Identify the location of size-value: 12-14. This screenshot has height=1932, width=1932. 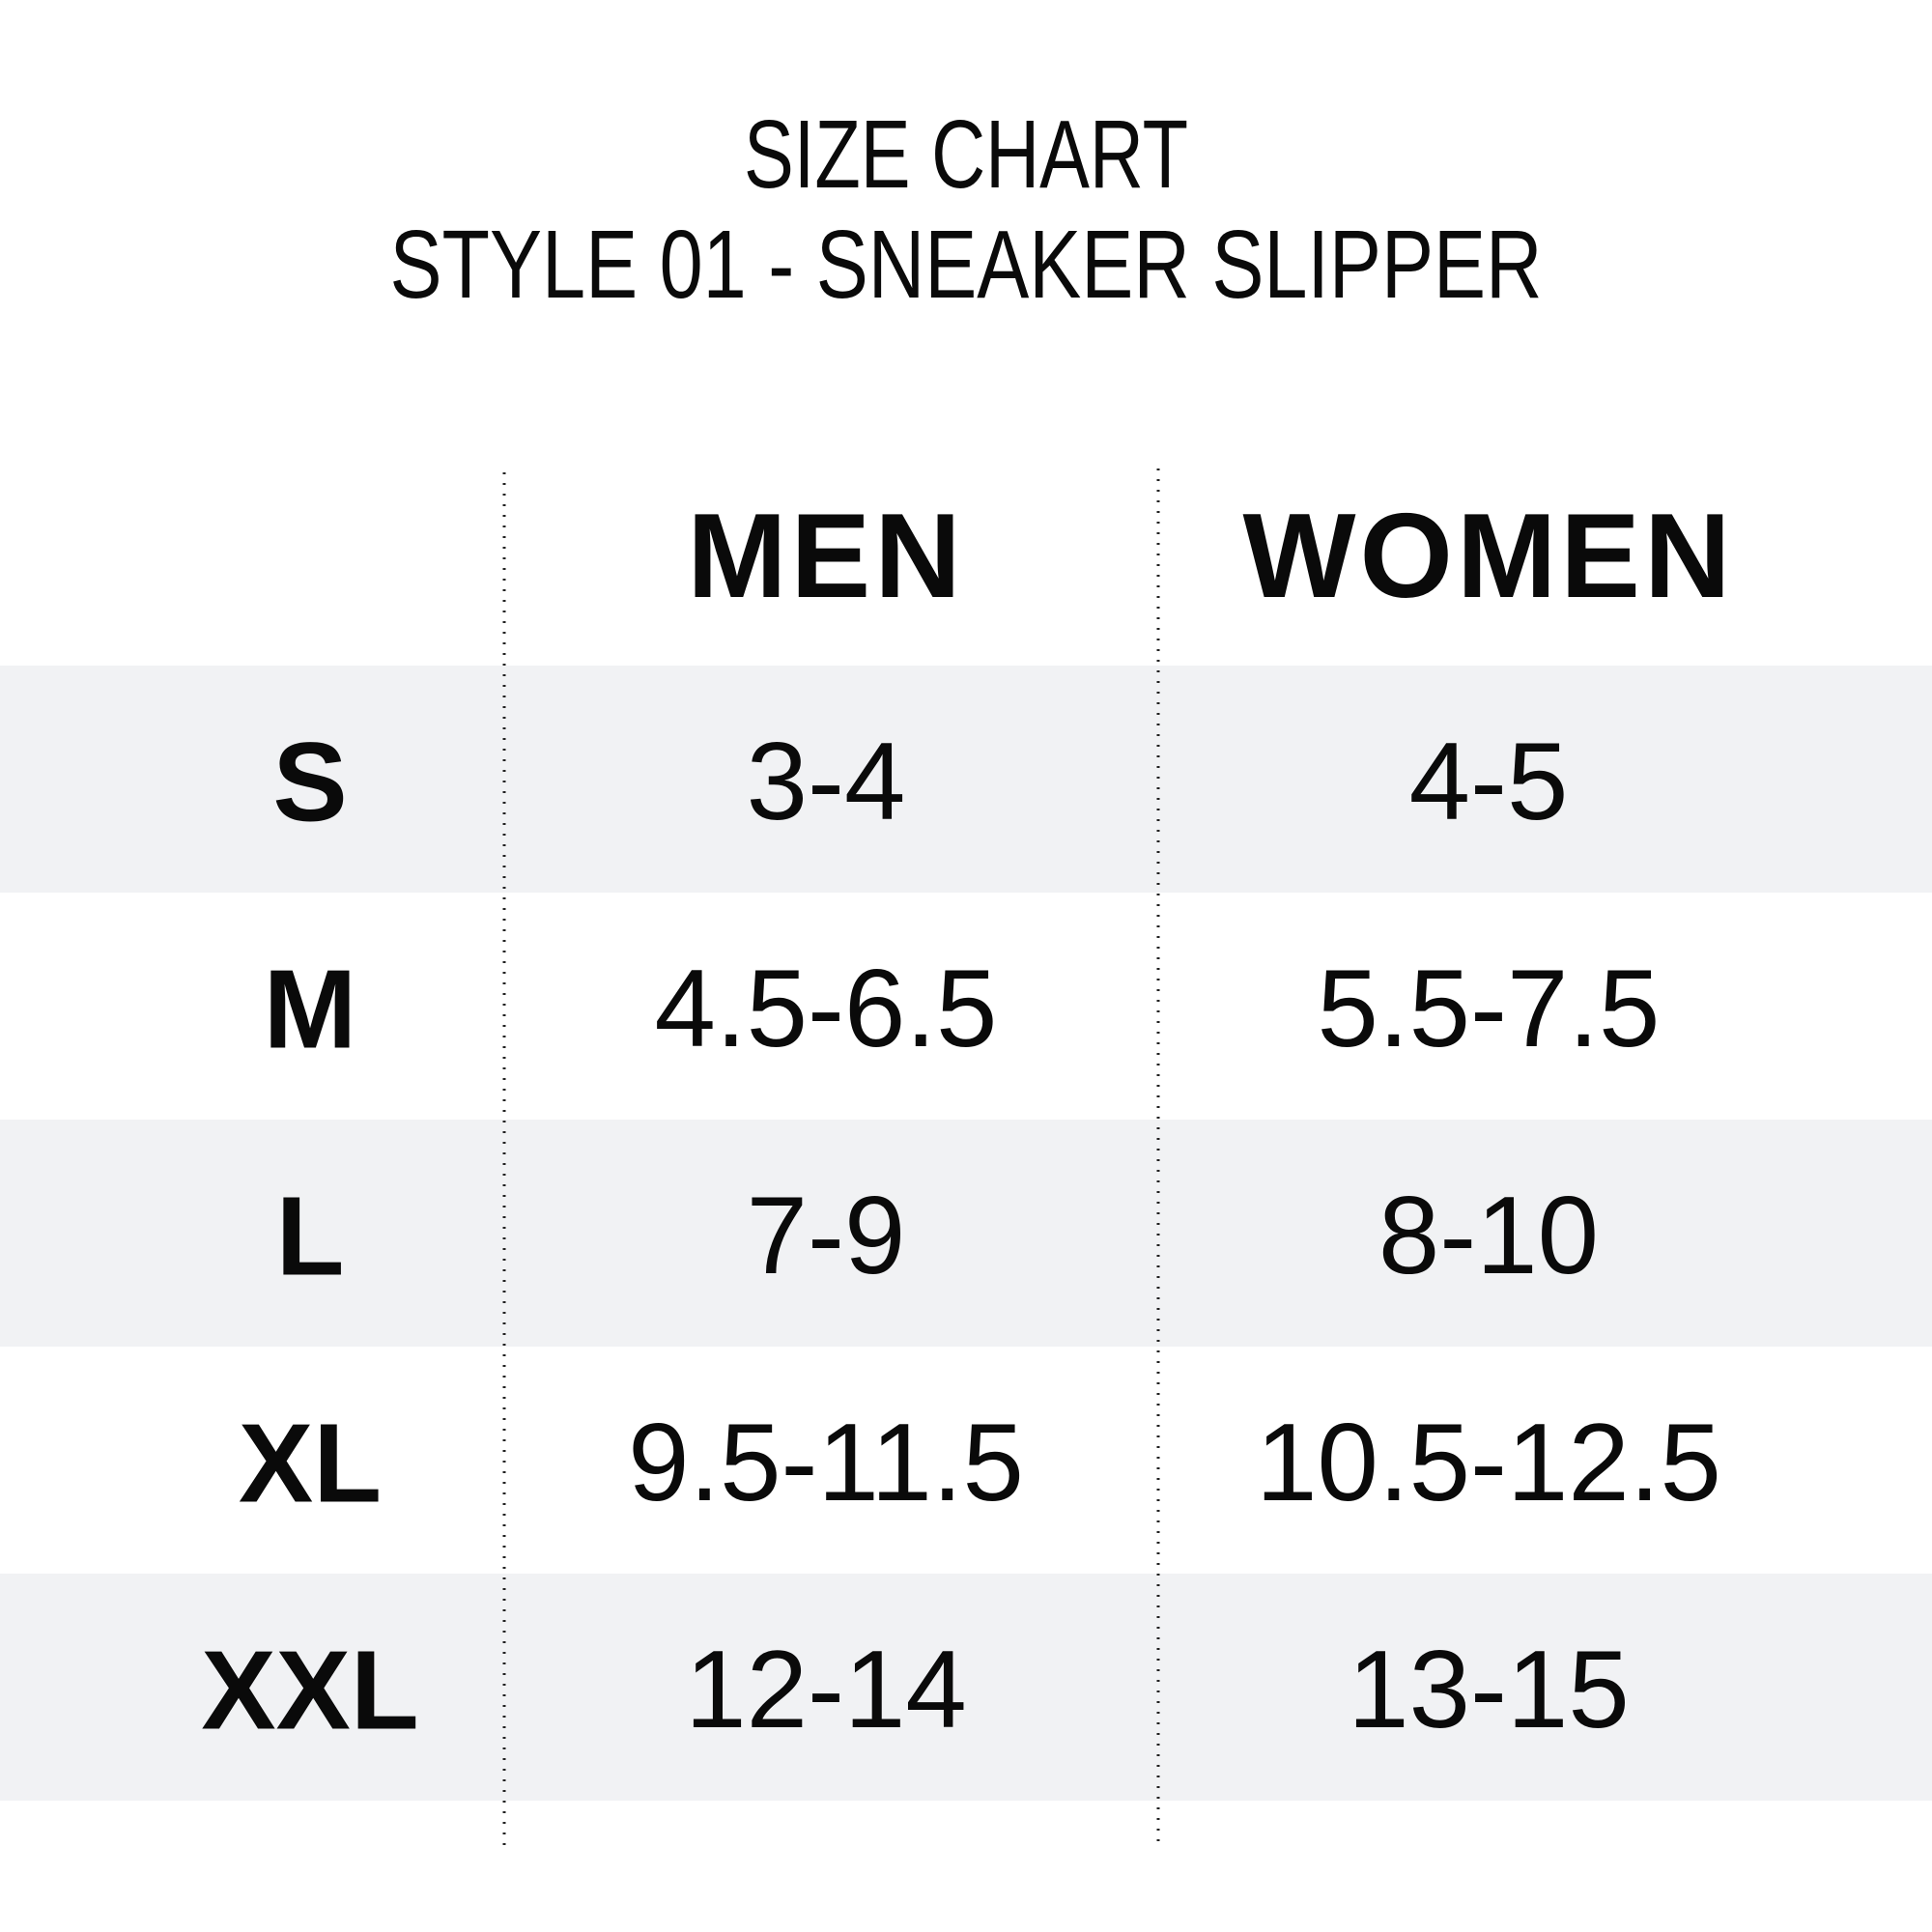
(826, 1690).